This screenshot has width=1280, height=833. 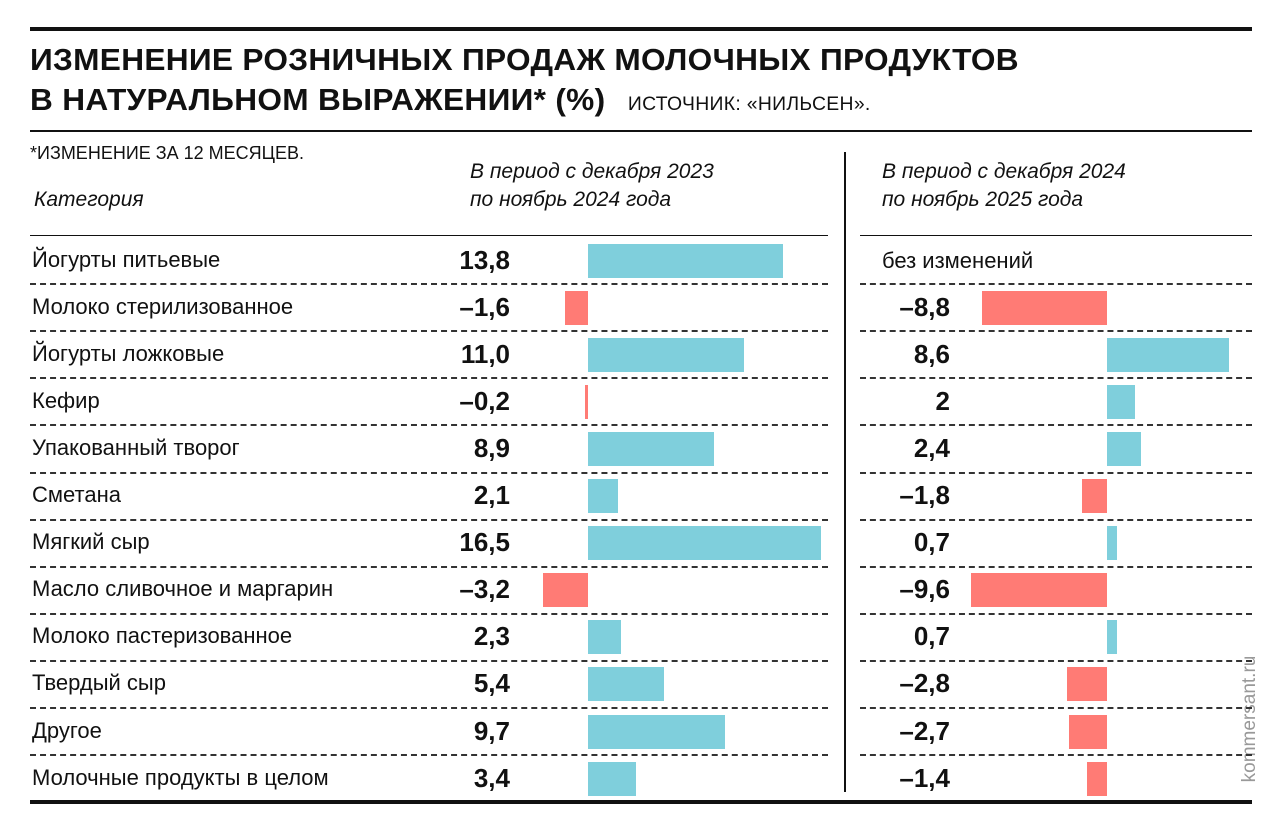 I want to click on period2-line2: по ноябрь 2025 года, so click(x=983, y=199).